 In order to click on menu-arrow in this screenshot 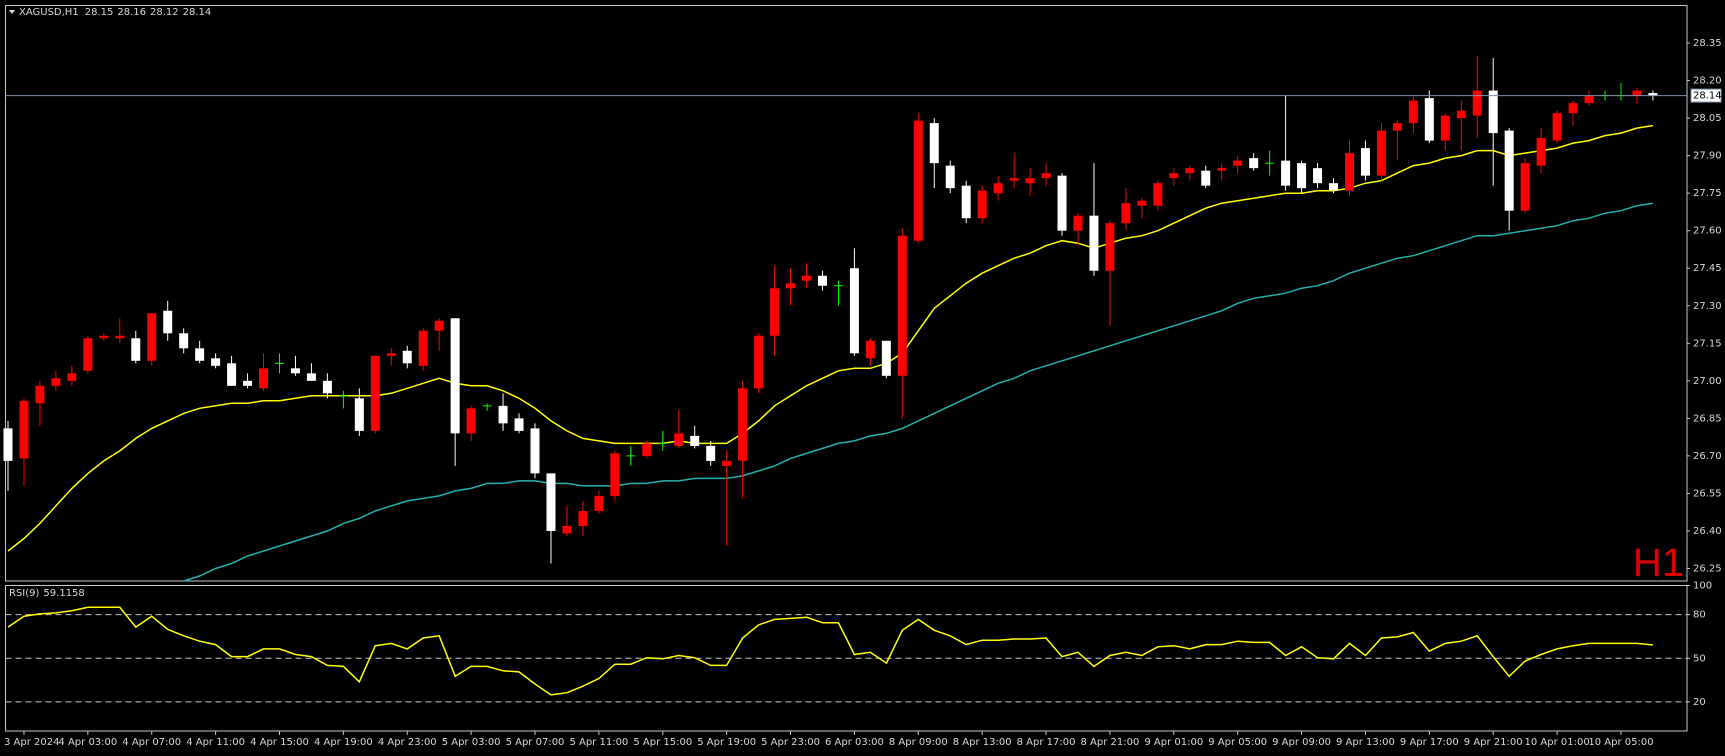, I will do `click(12, 12)`.